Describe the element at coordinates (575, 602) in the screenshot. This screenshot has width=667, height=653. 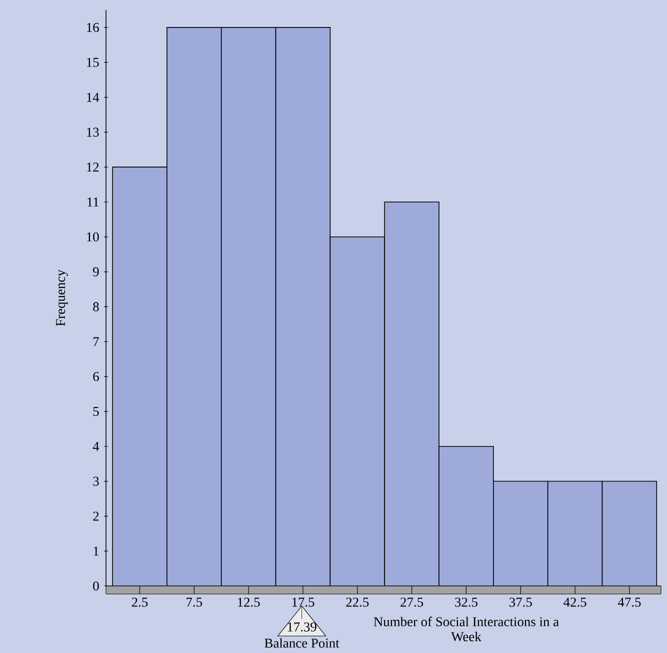
I see `x-tick-label: 42.5` at that location.